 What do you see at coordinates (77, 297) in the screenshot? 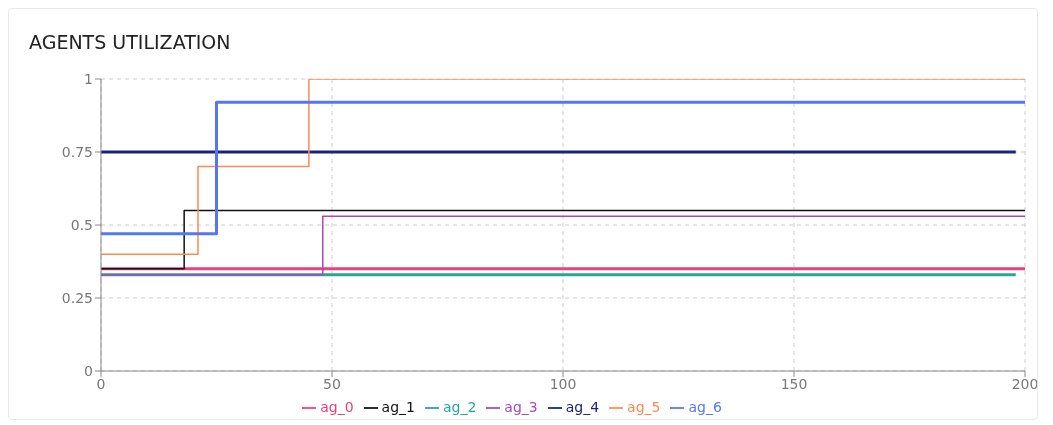
I see `y-tick-label: 0.25` at bounding box center [77, 297].